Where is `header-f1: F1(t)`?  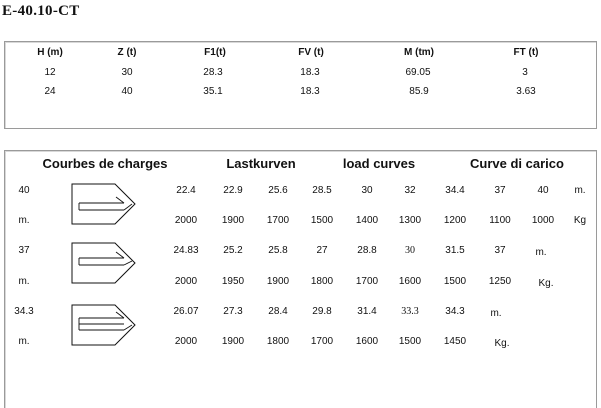
header-f1: F1(t) is located at coordinates (215, 52).